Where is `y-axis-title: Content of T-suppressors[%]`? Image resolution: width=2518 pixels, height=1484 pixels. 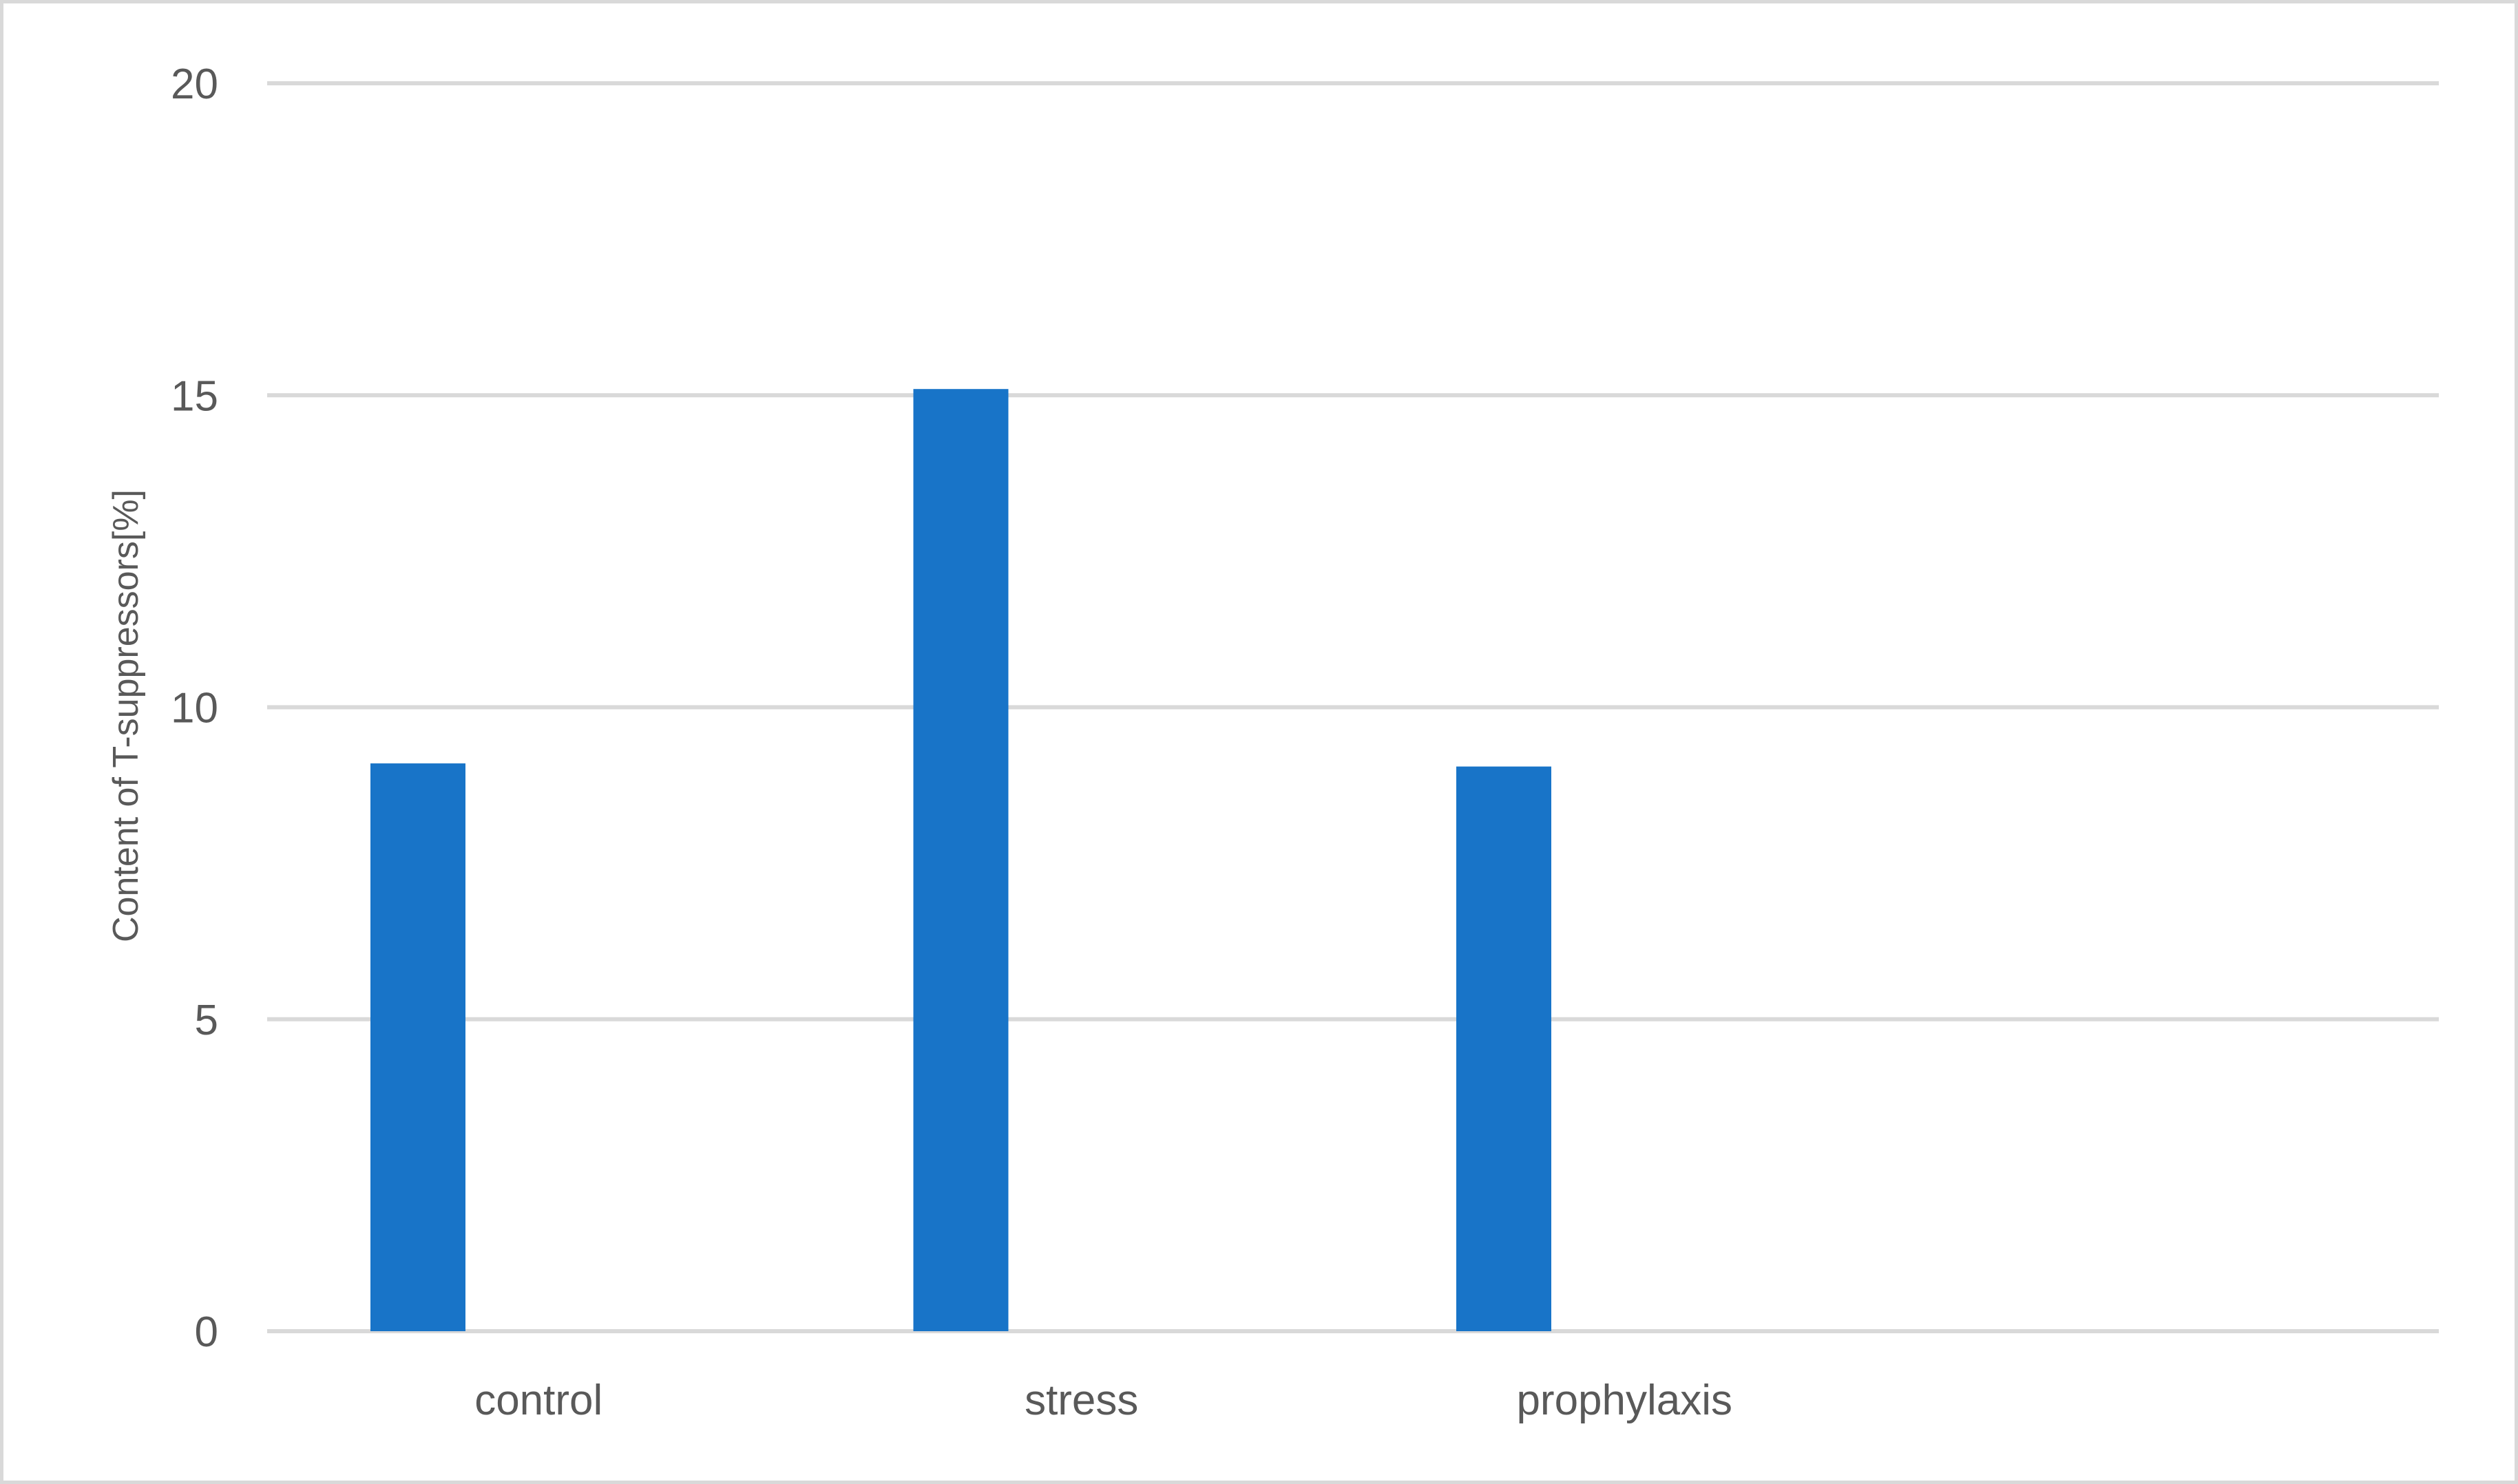 y-axis-title: Content of T-suppressors[%] is located at coordinates (126, 715).